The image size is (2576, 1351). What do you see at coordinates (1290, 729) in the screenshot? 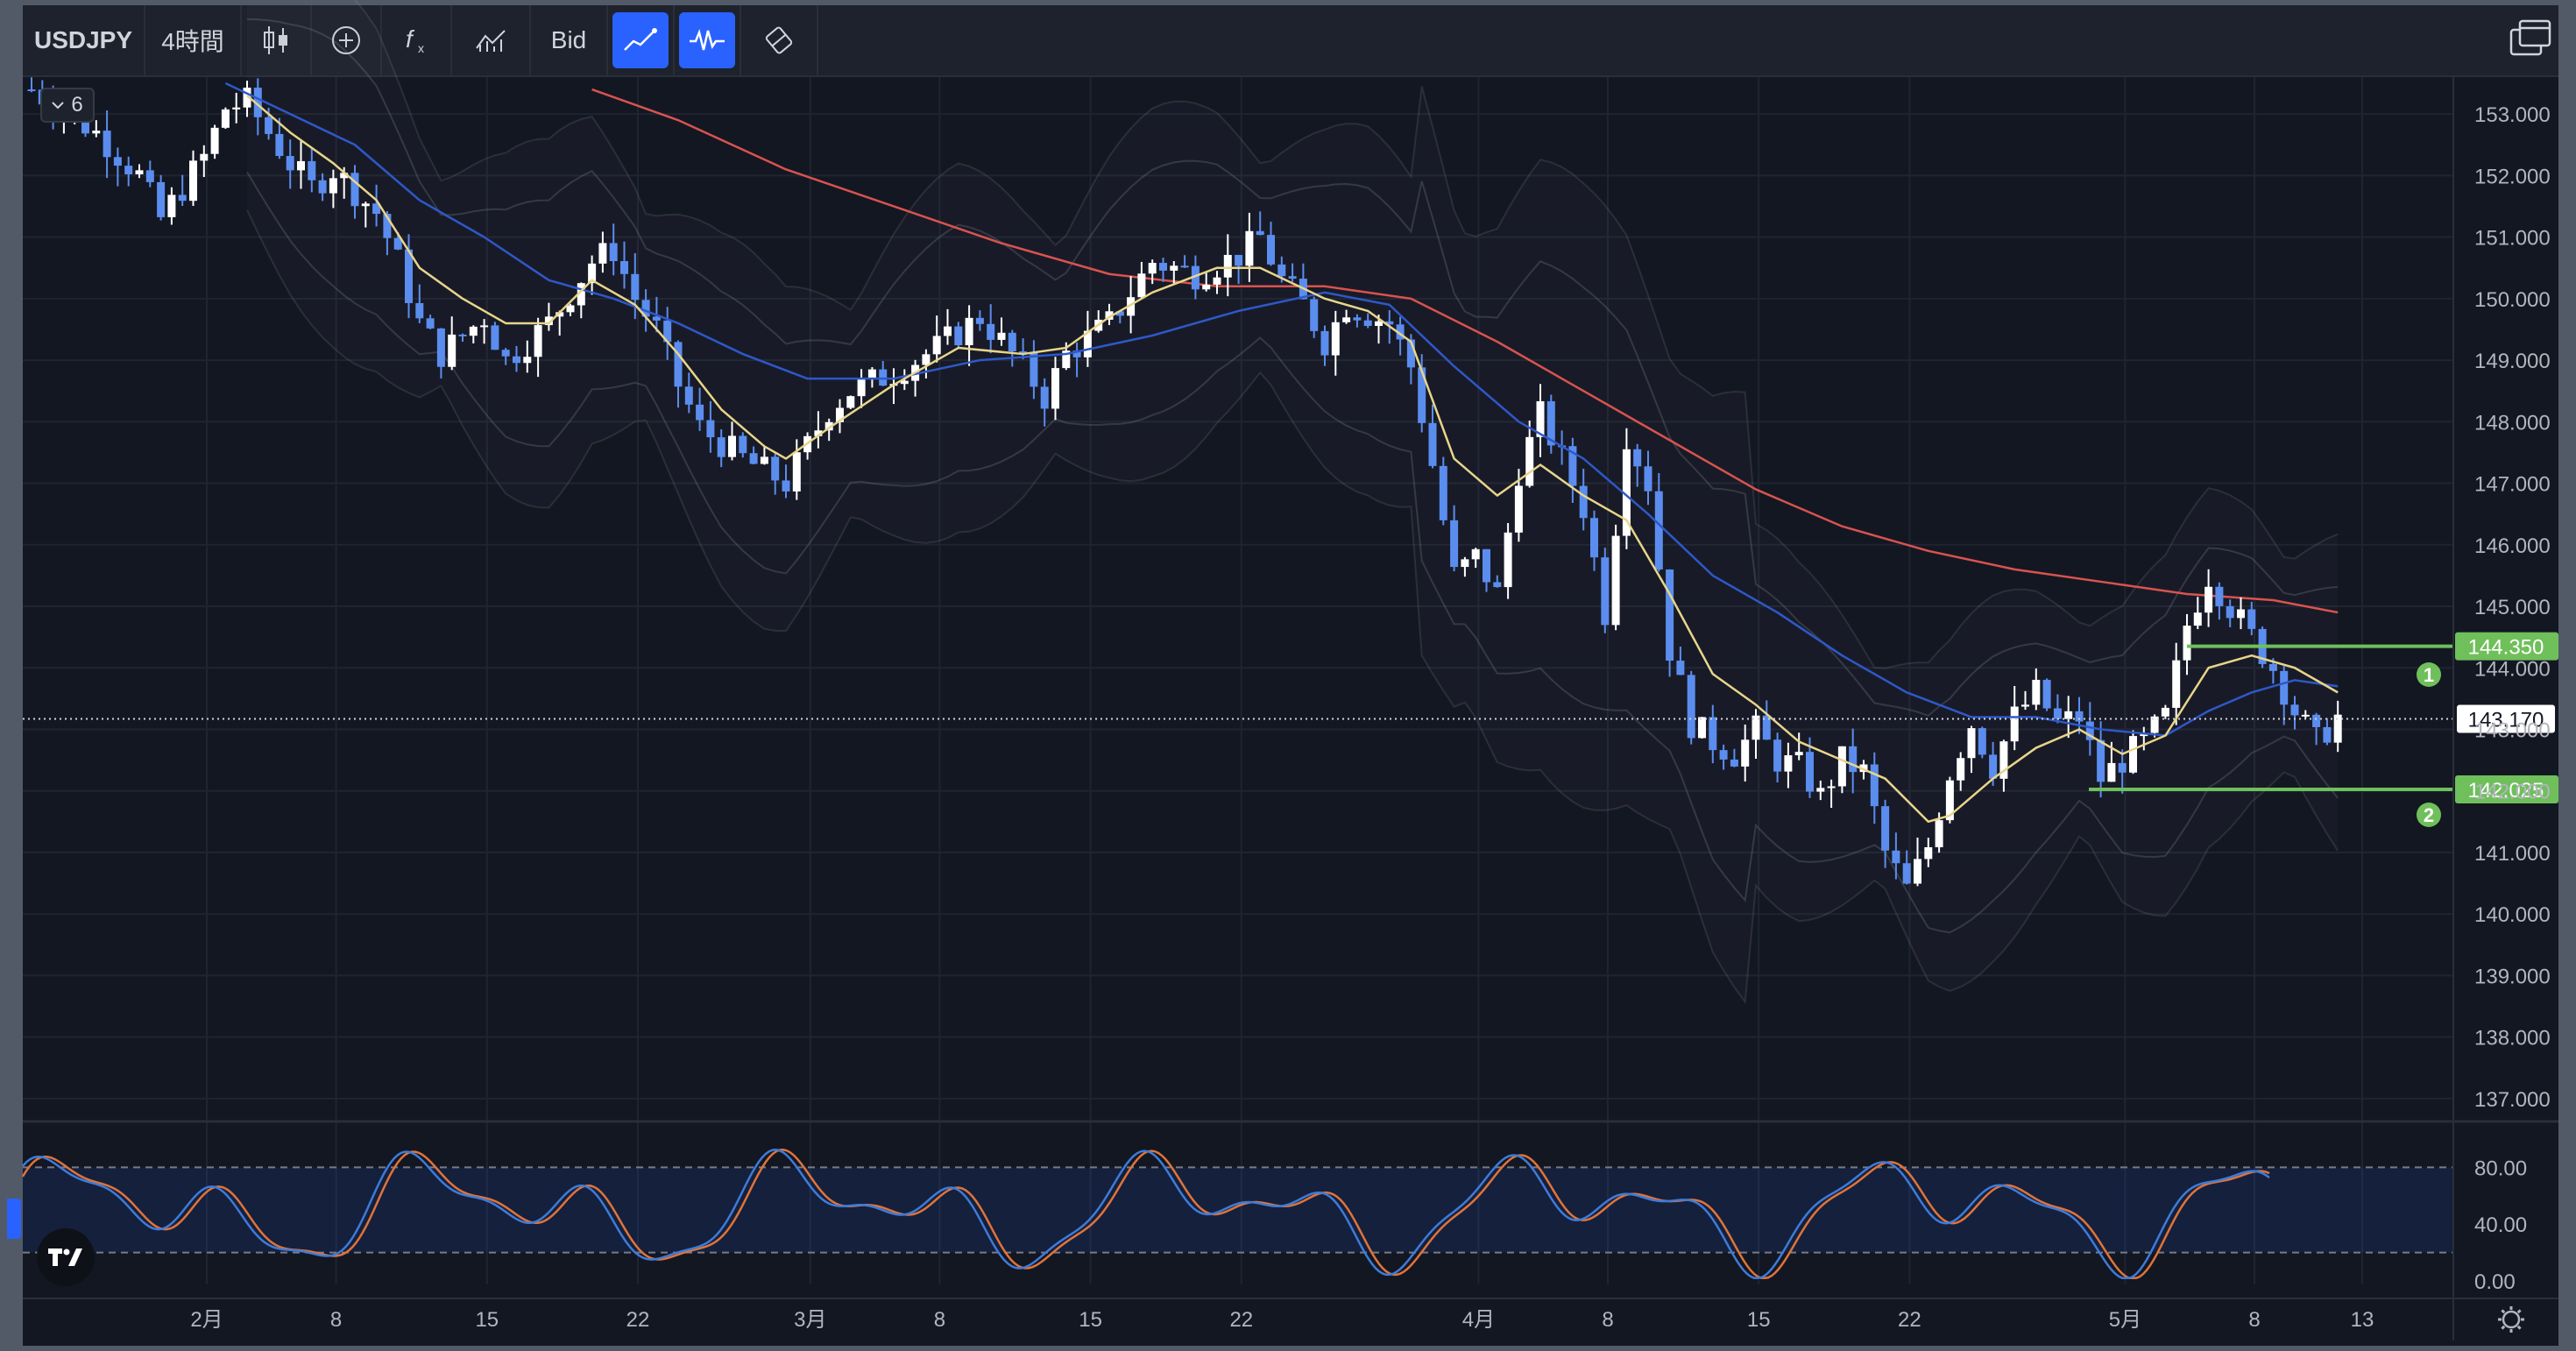
I see `support-resistance-levels: 143.170 144.350 1 142.025 2` at bounding box center [1290, 729].